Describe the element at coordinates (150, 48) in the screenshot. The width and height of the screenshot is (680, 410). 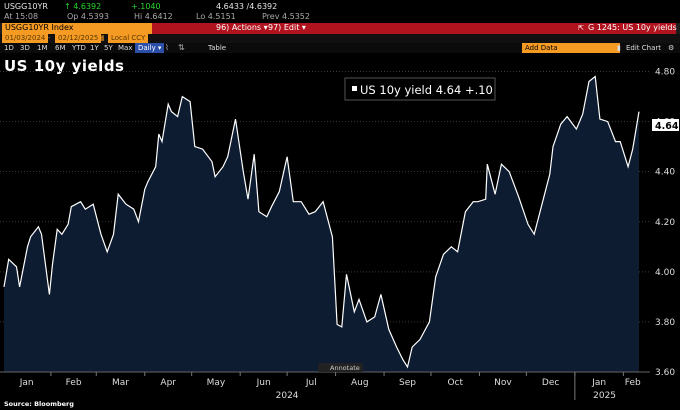
I see `frequency-select: Daily ▾` at that location.